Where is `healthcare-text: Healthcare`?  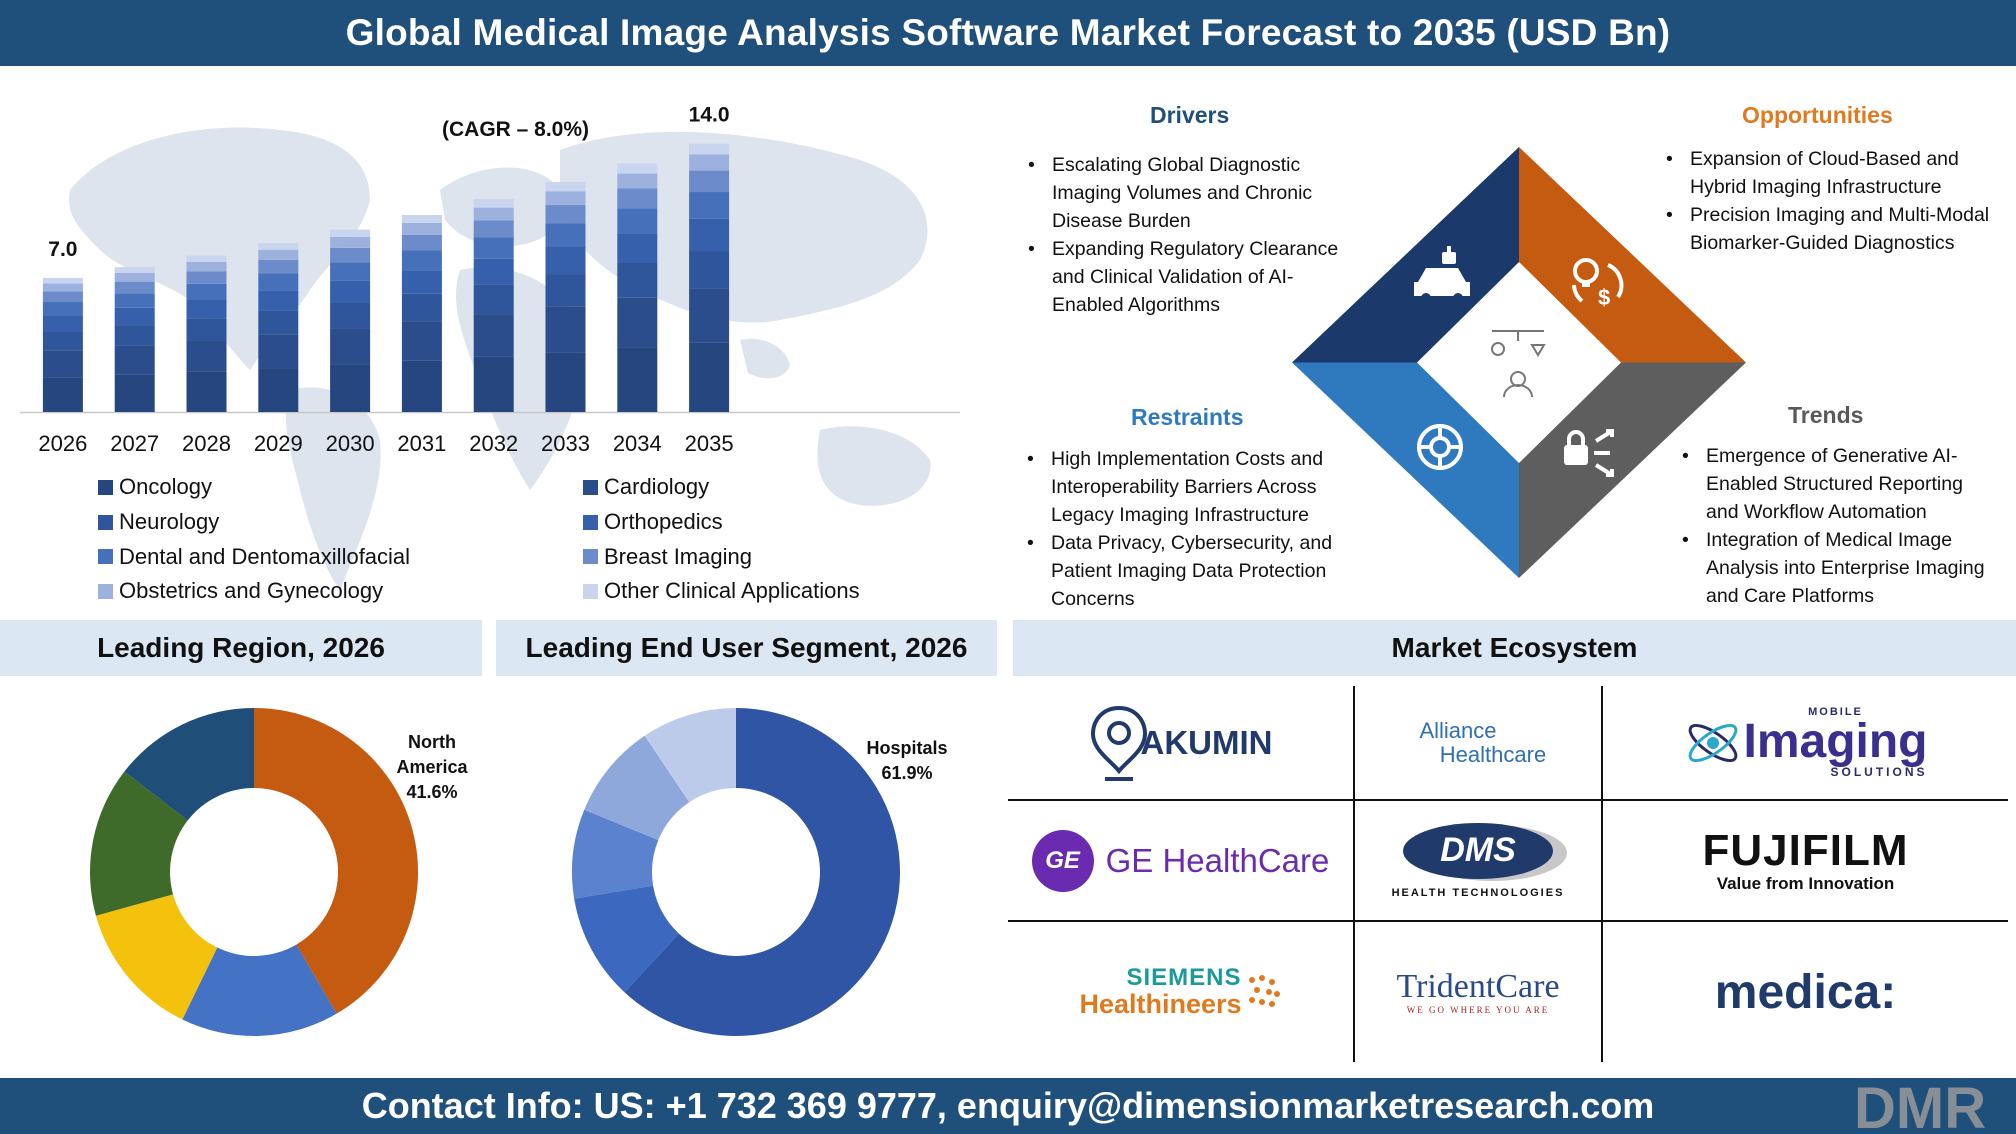 healthcare-text: Healthcare is located at coordinates (1493, 754).